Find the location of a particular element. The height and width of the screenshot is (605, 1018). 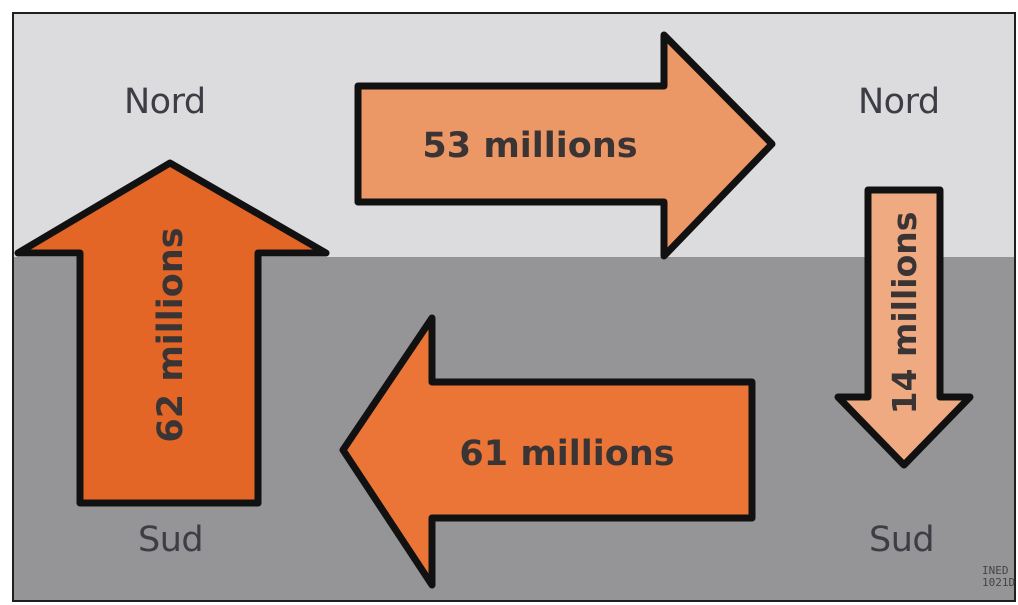

region-label-south-left: Sud is located at coordinates (171, 540).